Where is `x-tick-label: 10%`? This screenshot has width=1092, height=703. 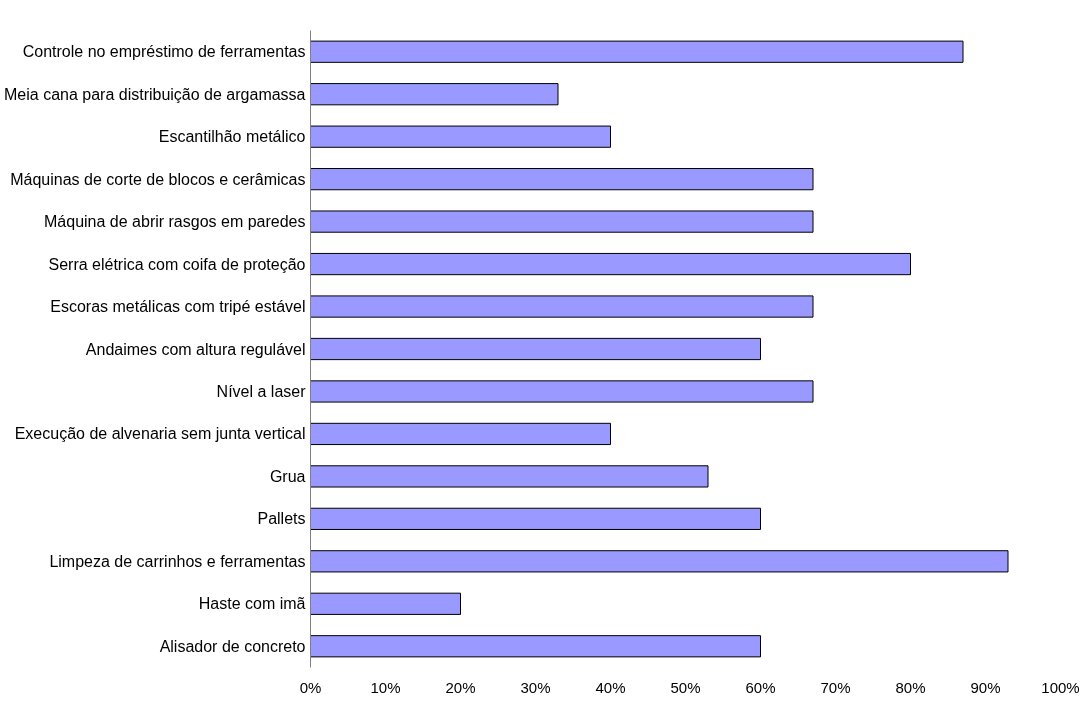 x-tick-label: 10% is located at coordinates (385, 687).